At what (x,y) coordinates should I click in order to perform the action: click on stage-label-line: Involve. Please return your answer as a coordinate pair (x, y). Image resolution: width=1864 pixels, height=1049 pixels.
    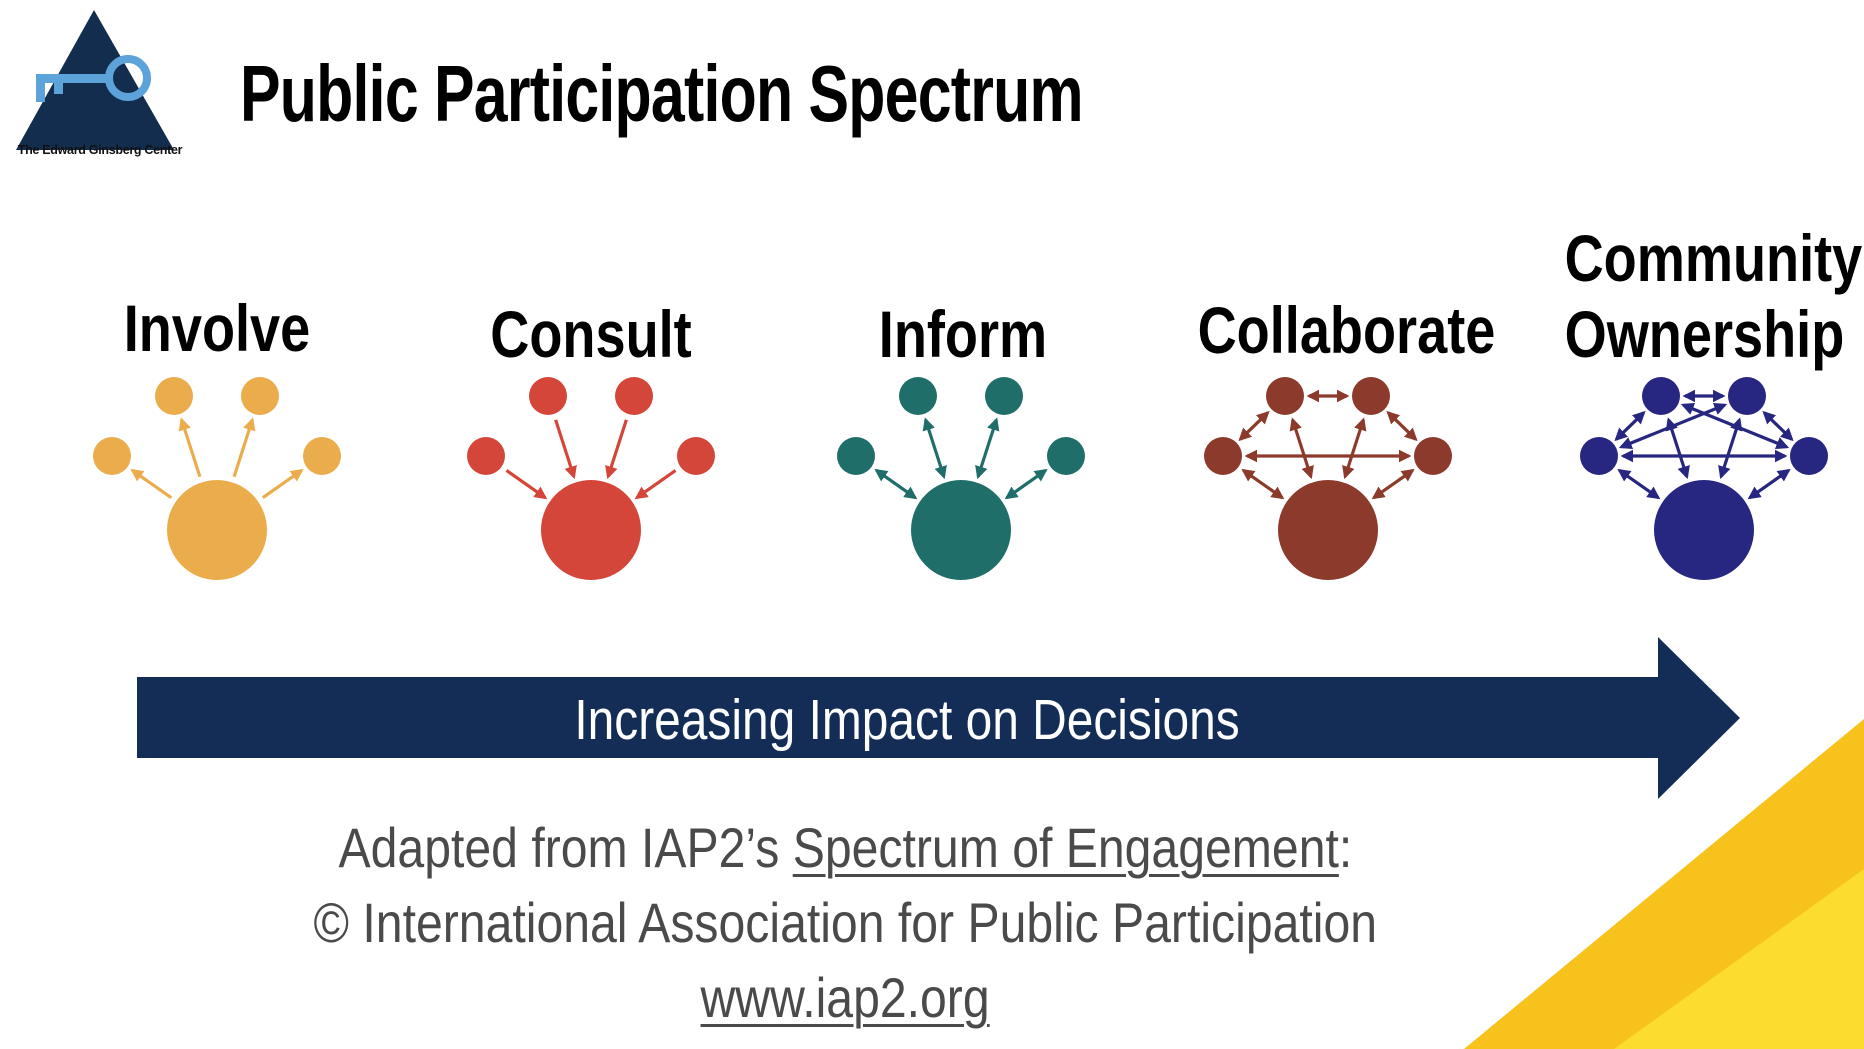
    Looking at the image, I should click on (217, 328).